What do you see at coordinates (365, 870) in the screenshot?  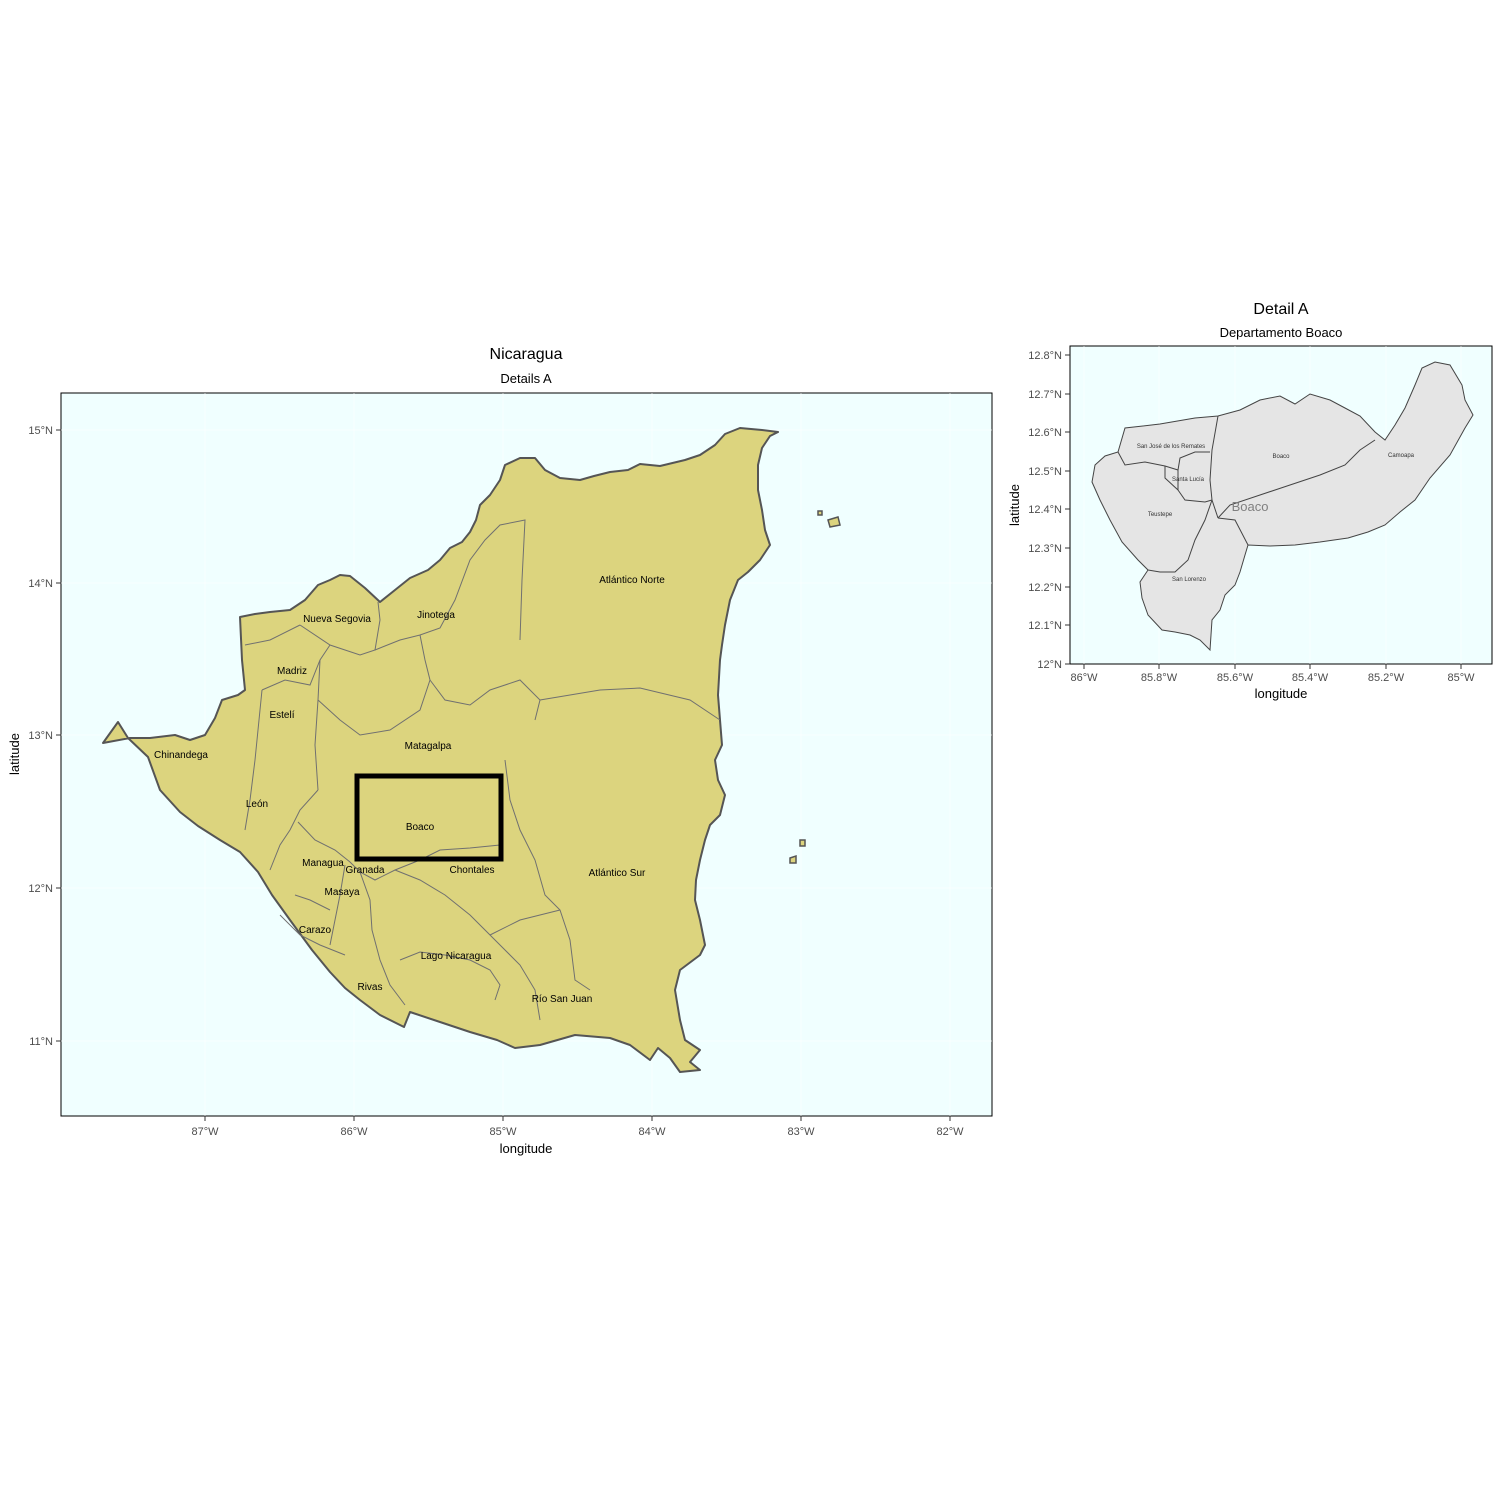 I see `label-granada: Granada` at bounding box center [365, 870].